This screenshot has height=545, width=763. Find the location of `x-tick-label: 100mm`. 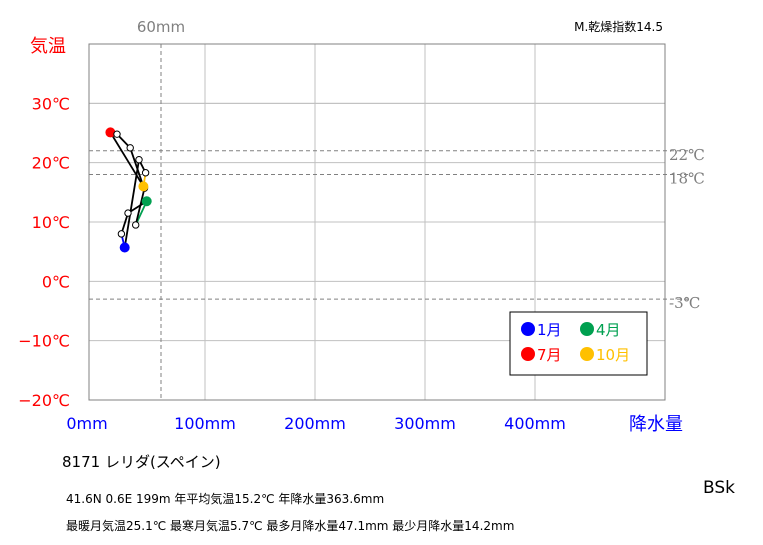

x-tick-label: 100mm is located at coordinates (205, 423).